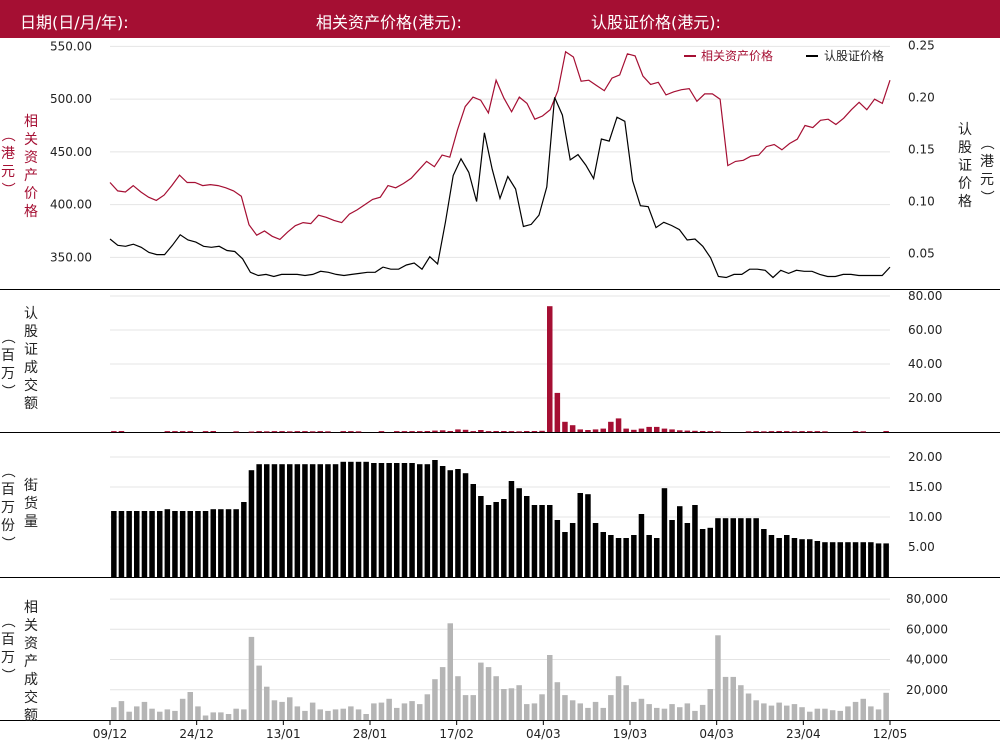 The width and height of the screenshot is (1000, 751). Describe the element at coordinates (8, 154) in the screenshot. I see `left-axis-title-unit-char: 港` at that location.